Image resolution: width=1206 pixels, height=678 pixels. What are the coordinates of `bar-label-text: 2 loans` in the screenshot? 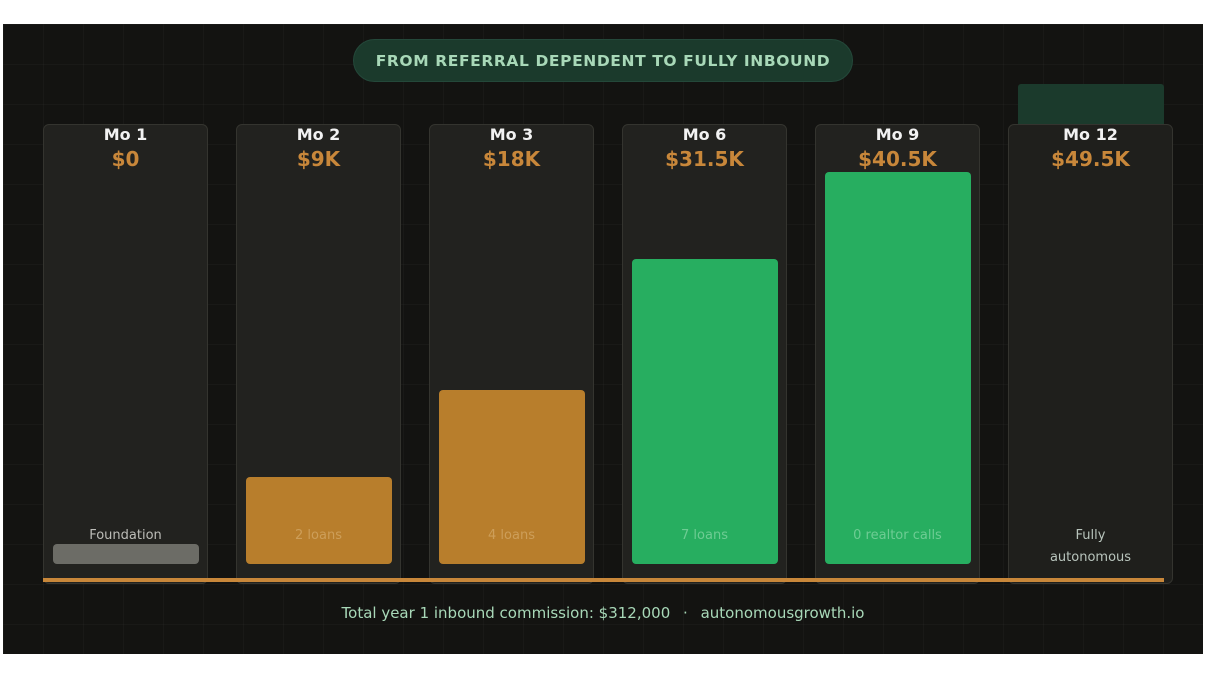 It's located at (318, 535).